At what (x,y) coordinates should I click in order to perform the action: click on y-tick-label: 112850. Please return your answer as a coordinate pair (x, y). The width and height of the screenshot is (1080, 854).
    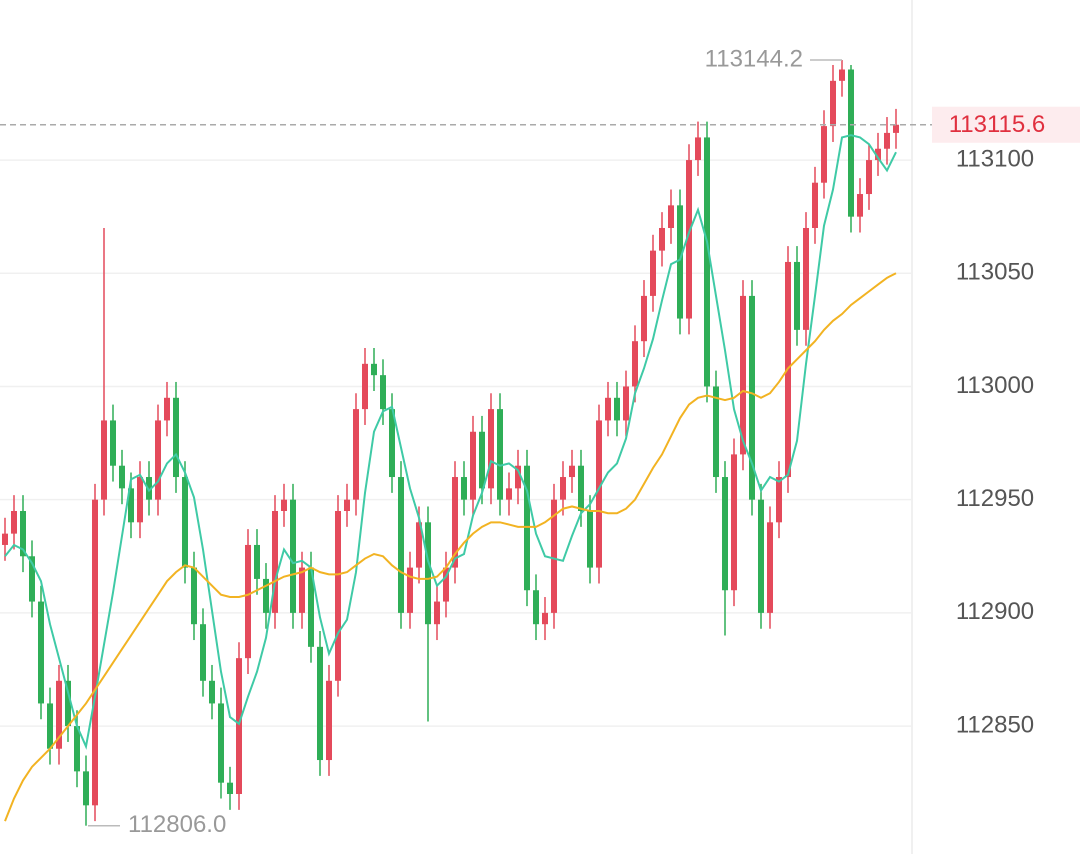
    Looking at the image, I should click on (995, 724).